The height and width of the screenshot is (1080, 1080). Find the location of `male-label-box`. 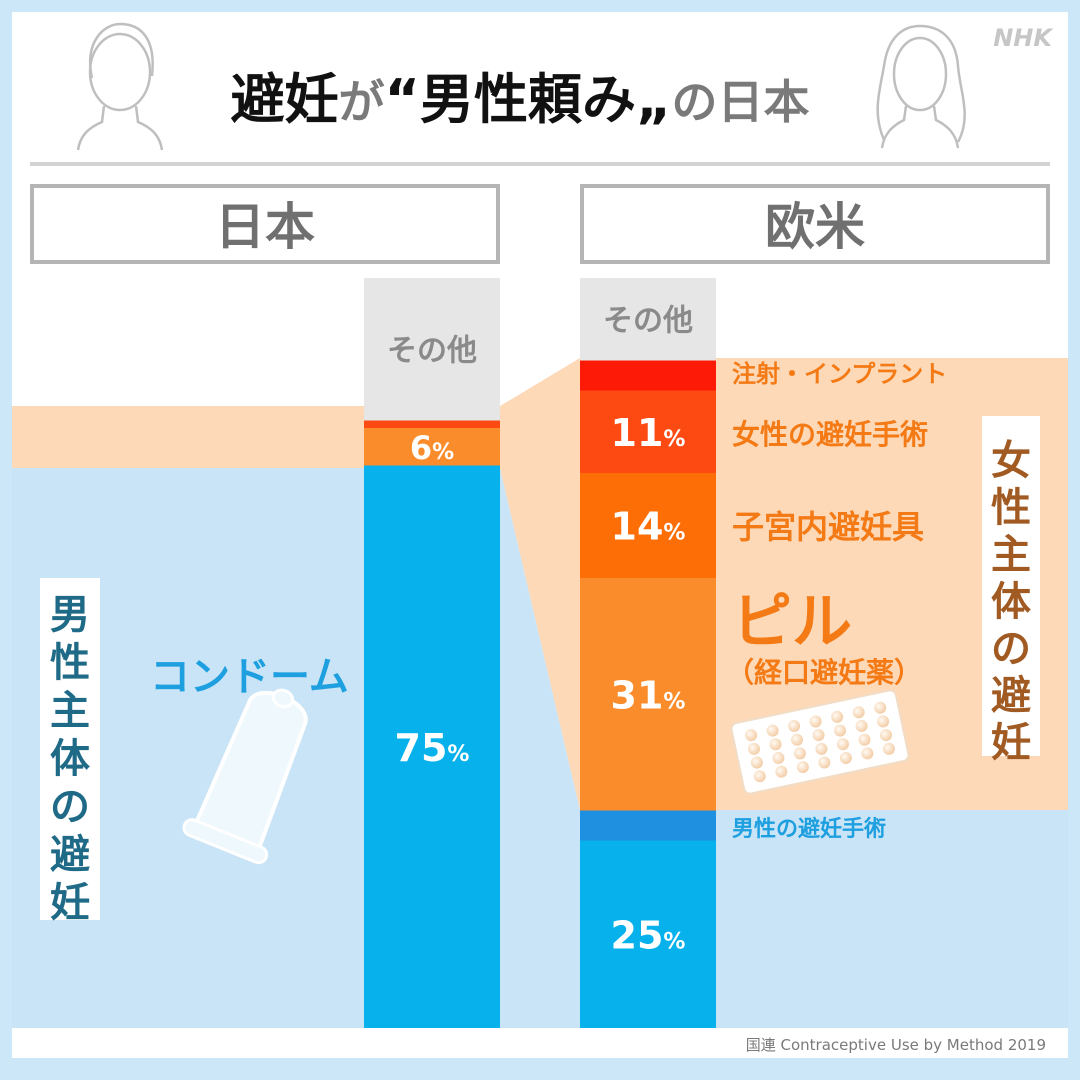

male-label-box is located at coordinates (70, 749).